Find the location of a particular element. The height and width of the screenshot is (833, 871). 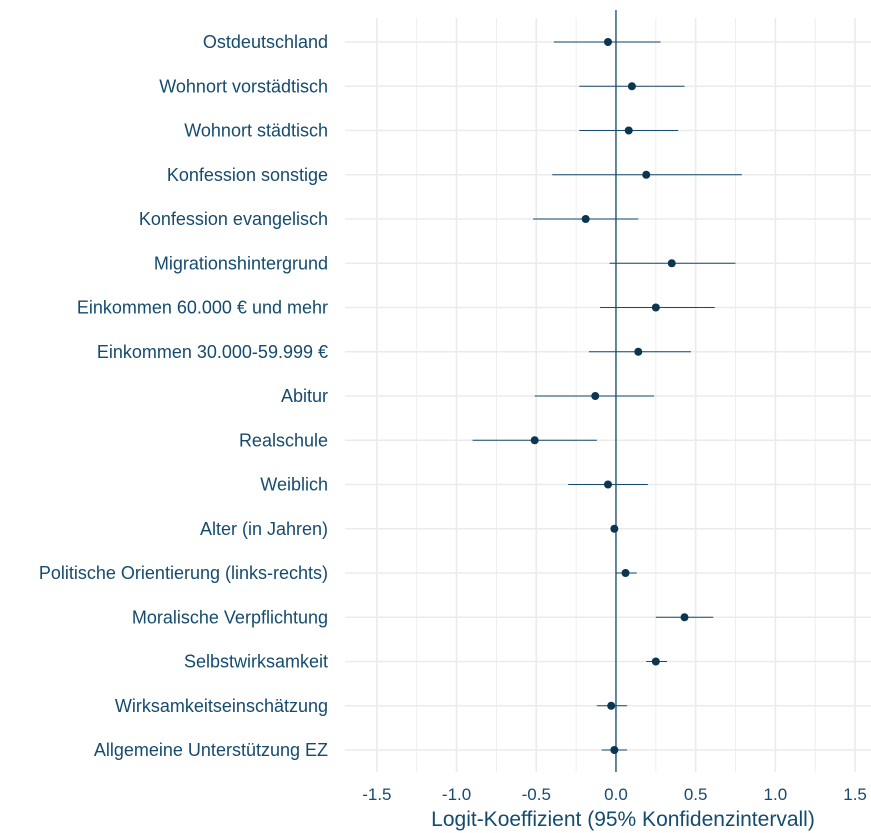

x-tick-label: 0.5 is located at coordinates (696, 794).